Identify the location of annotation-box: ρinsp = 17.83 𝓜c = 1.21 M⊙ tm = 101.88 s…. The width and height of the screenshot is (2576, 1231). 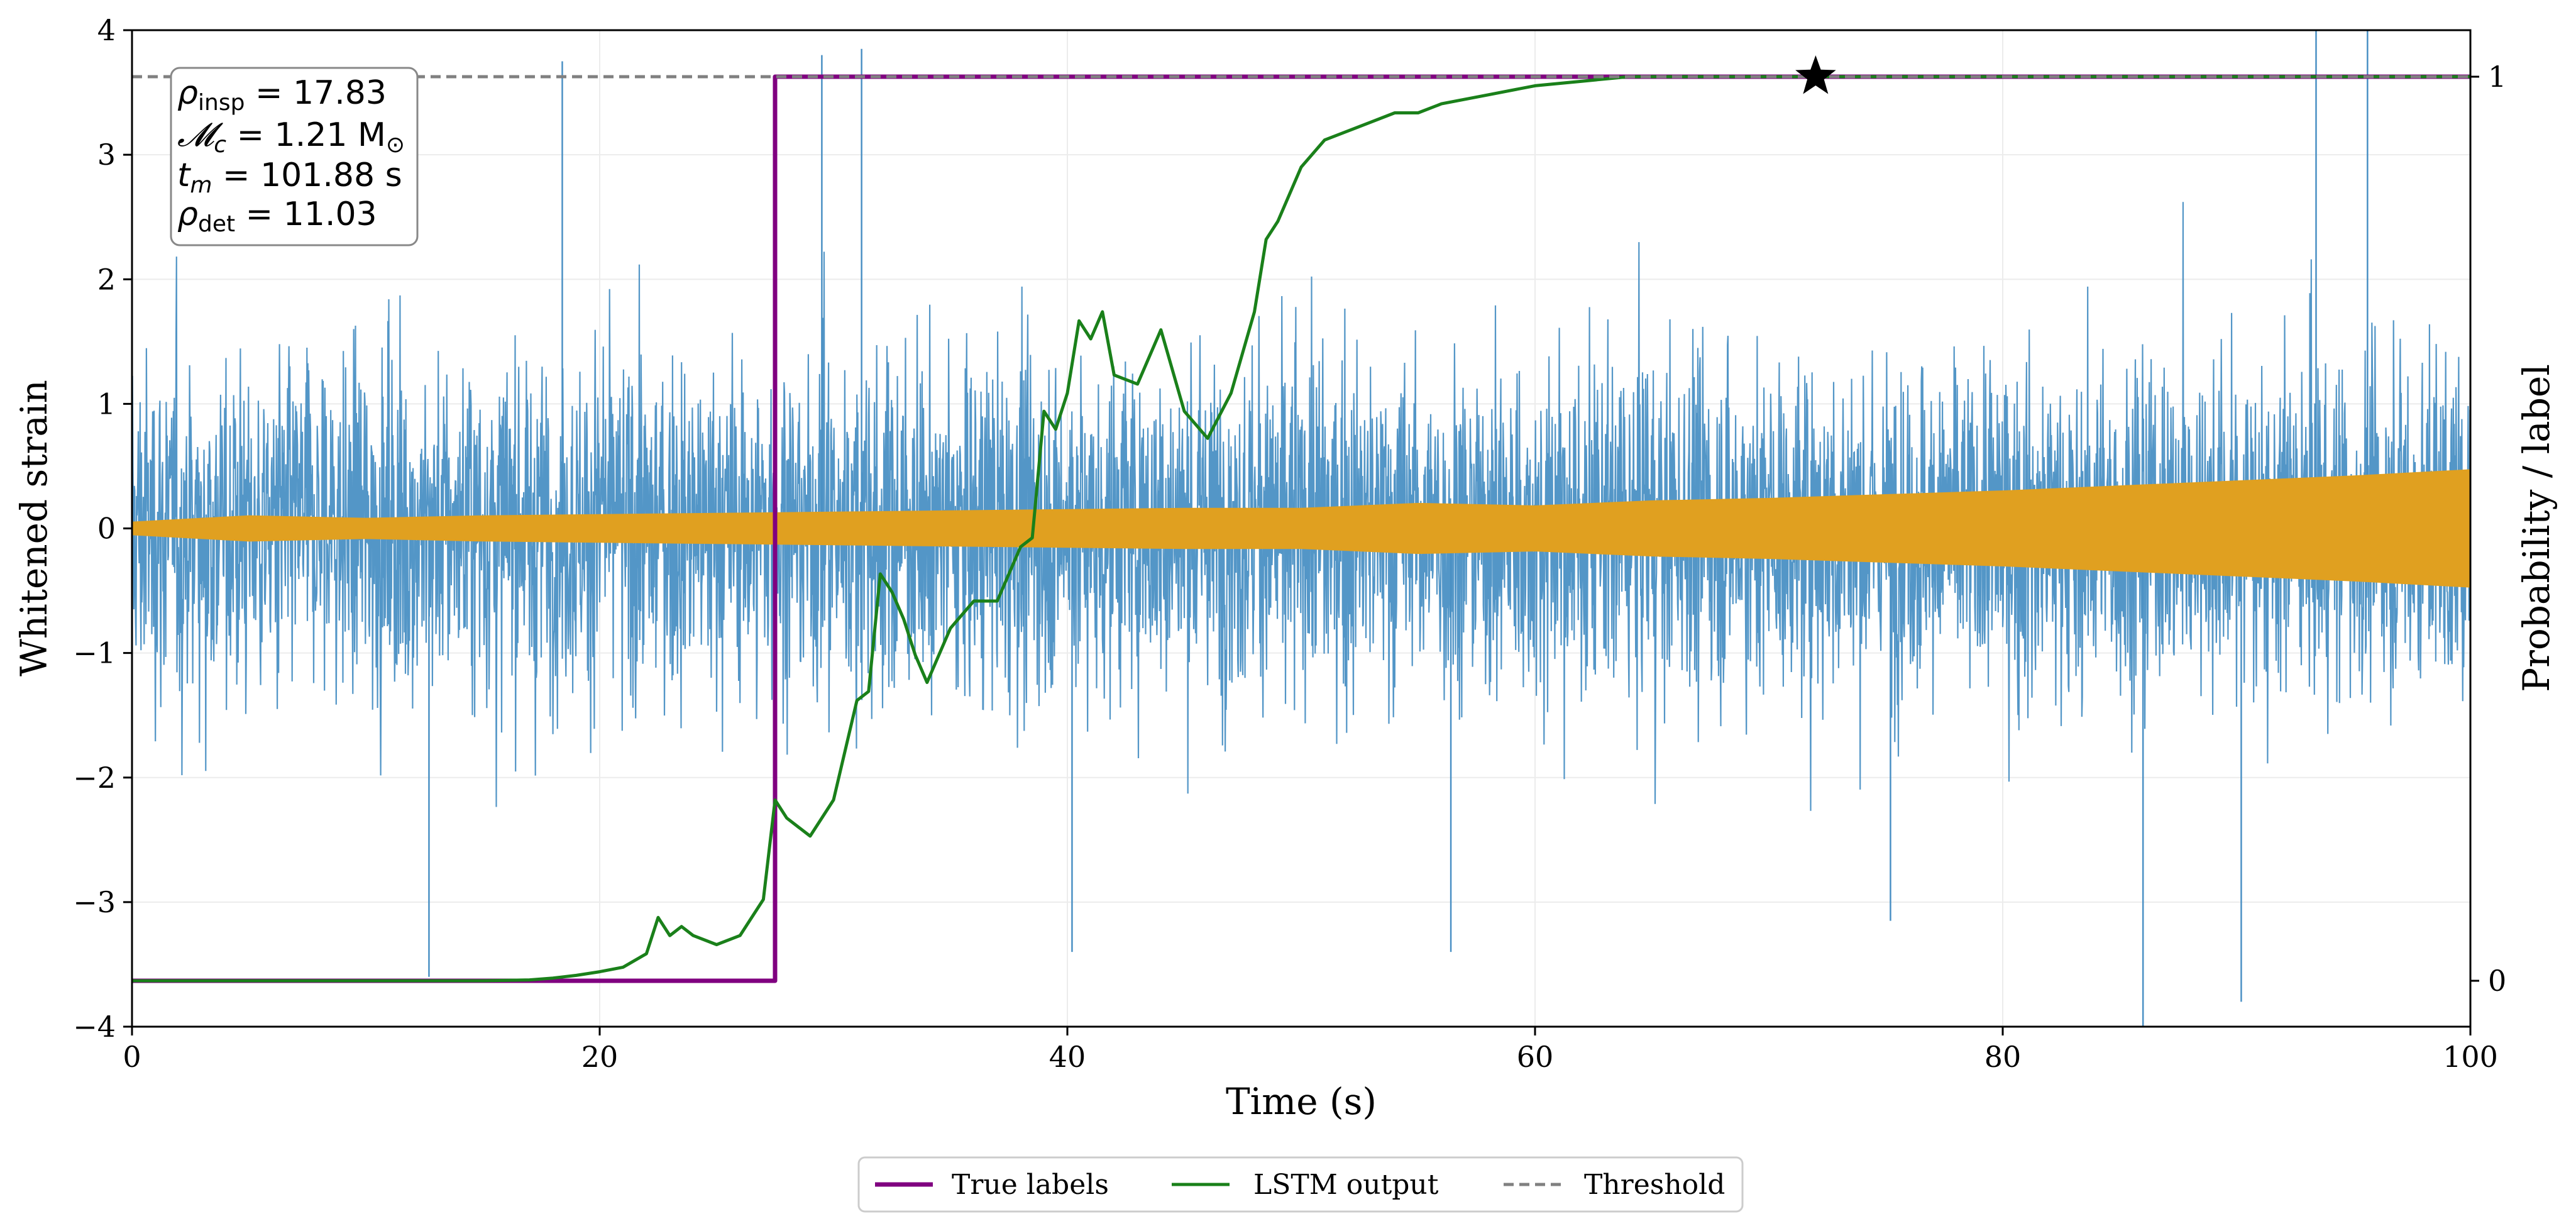
(295, 156).